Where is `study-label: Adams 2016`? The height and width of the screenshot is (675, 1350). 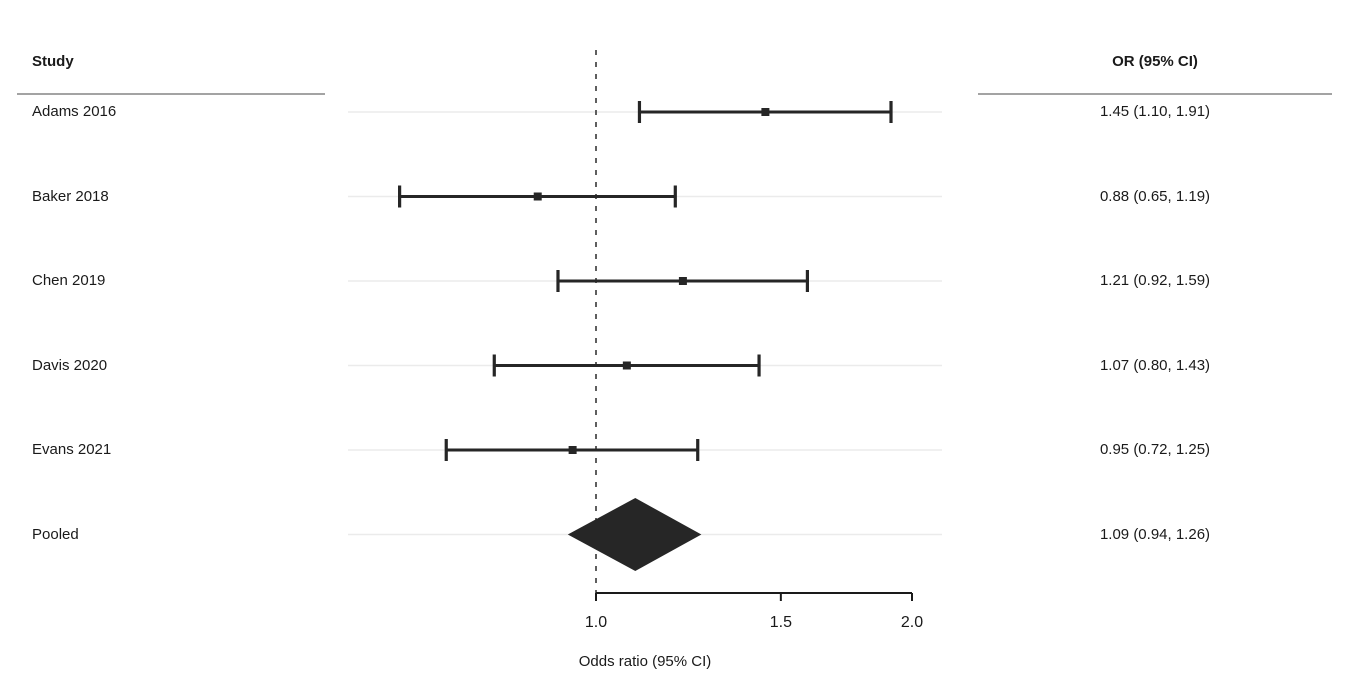
study-label: Adams 2016 is located at coordinates (74, 111).